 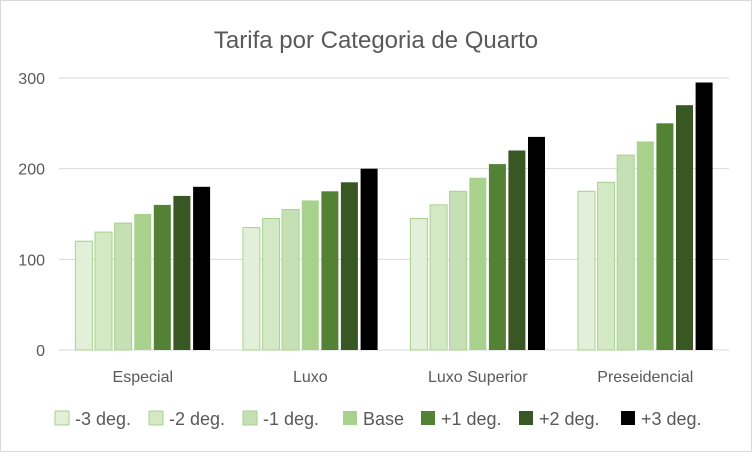 I want to click on bar-luxo-superior-7: +3 deg.: 235, so click(x=536, y=243).